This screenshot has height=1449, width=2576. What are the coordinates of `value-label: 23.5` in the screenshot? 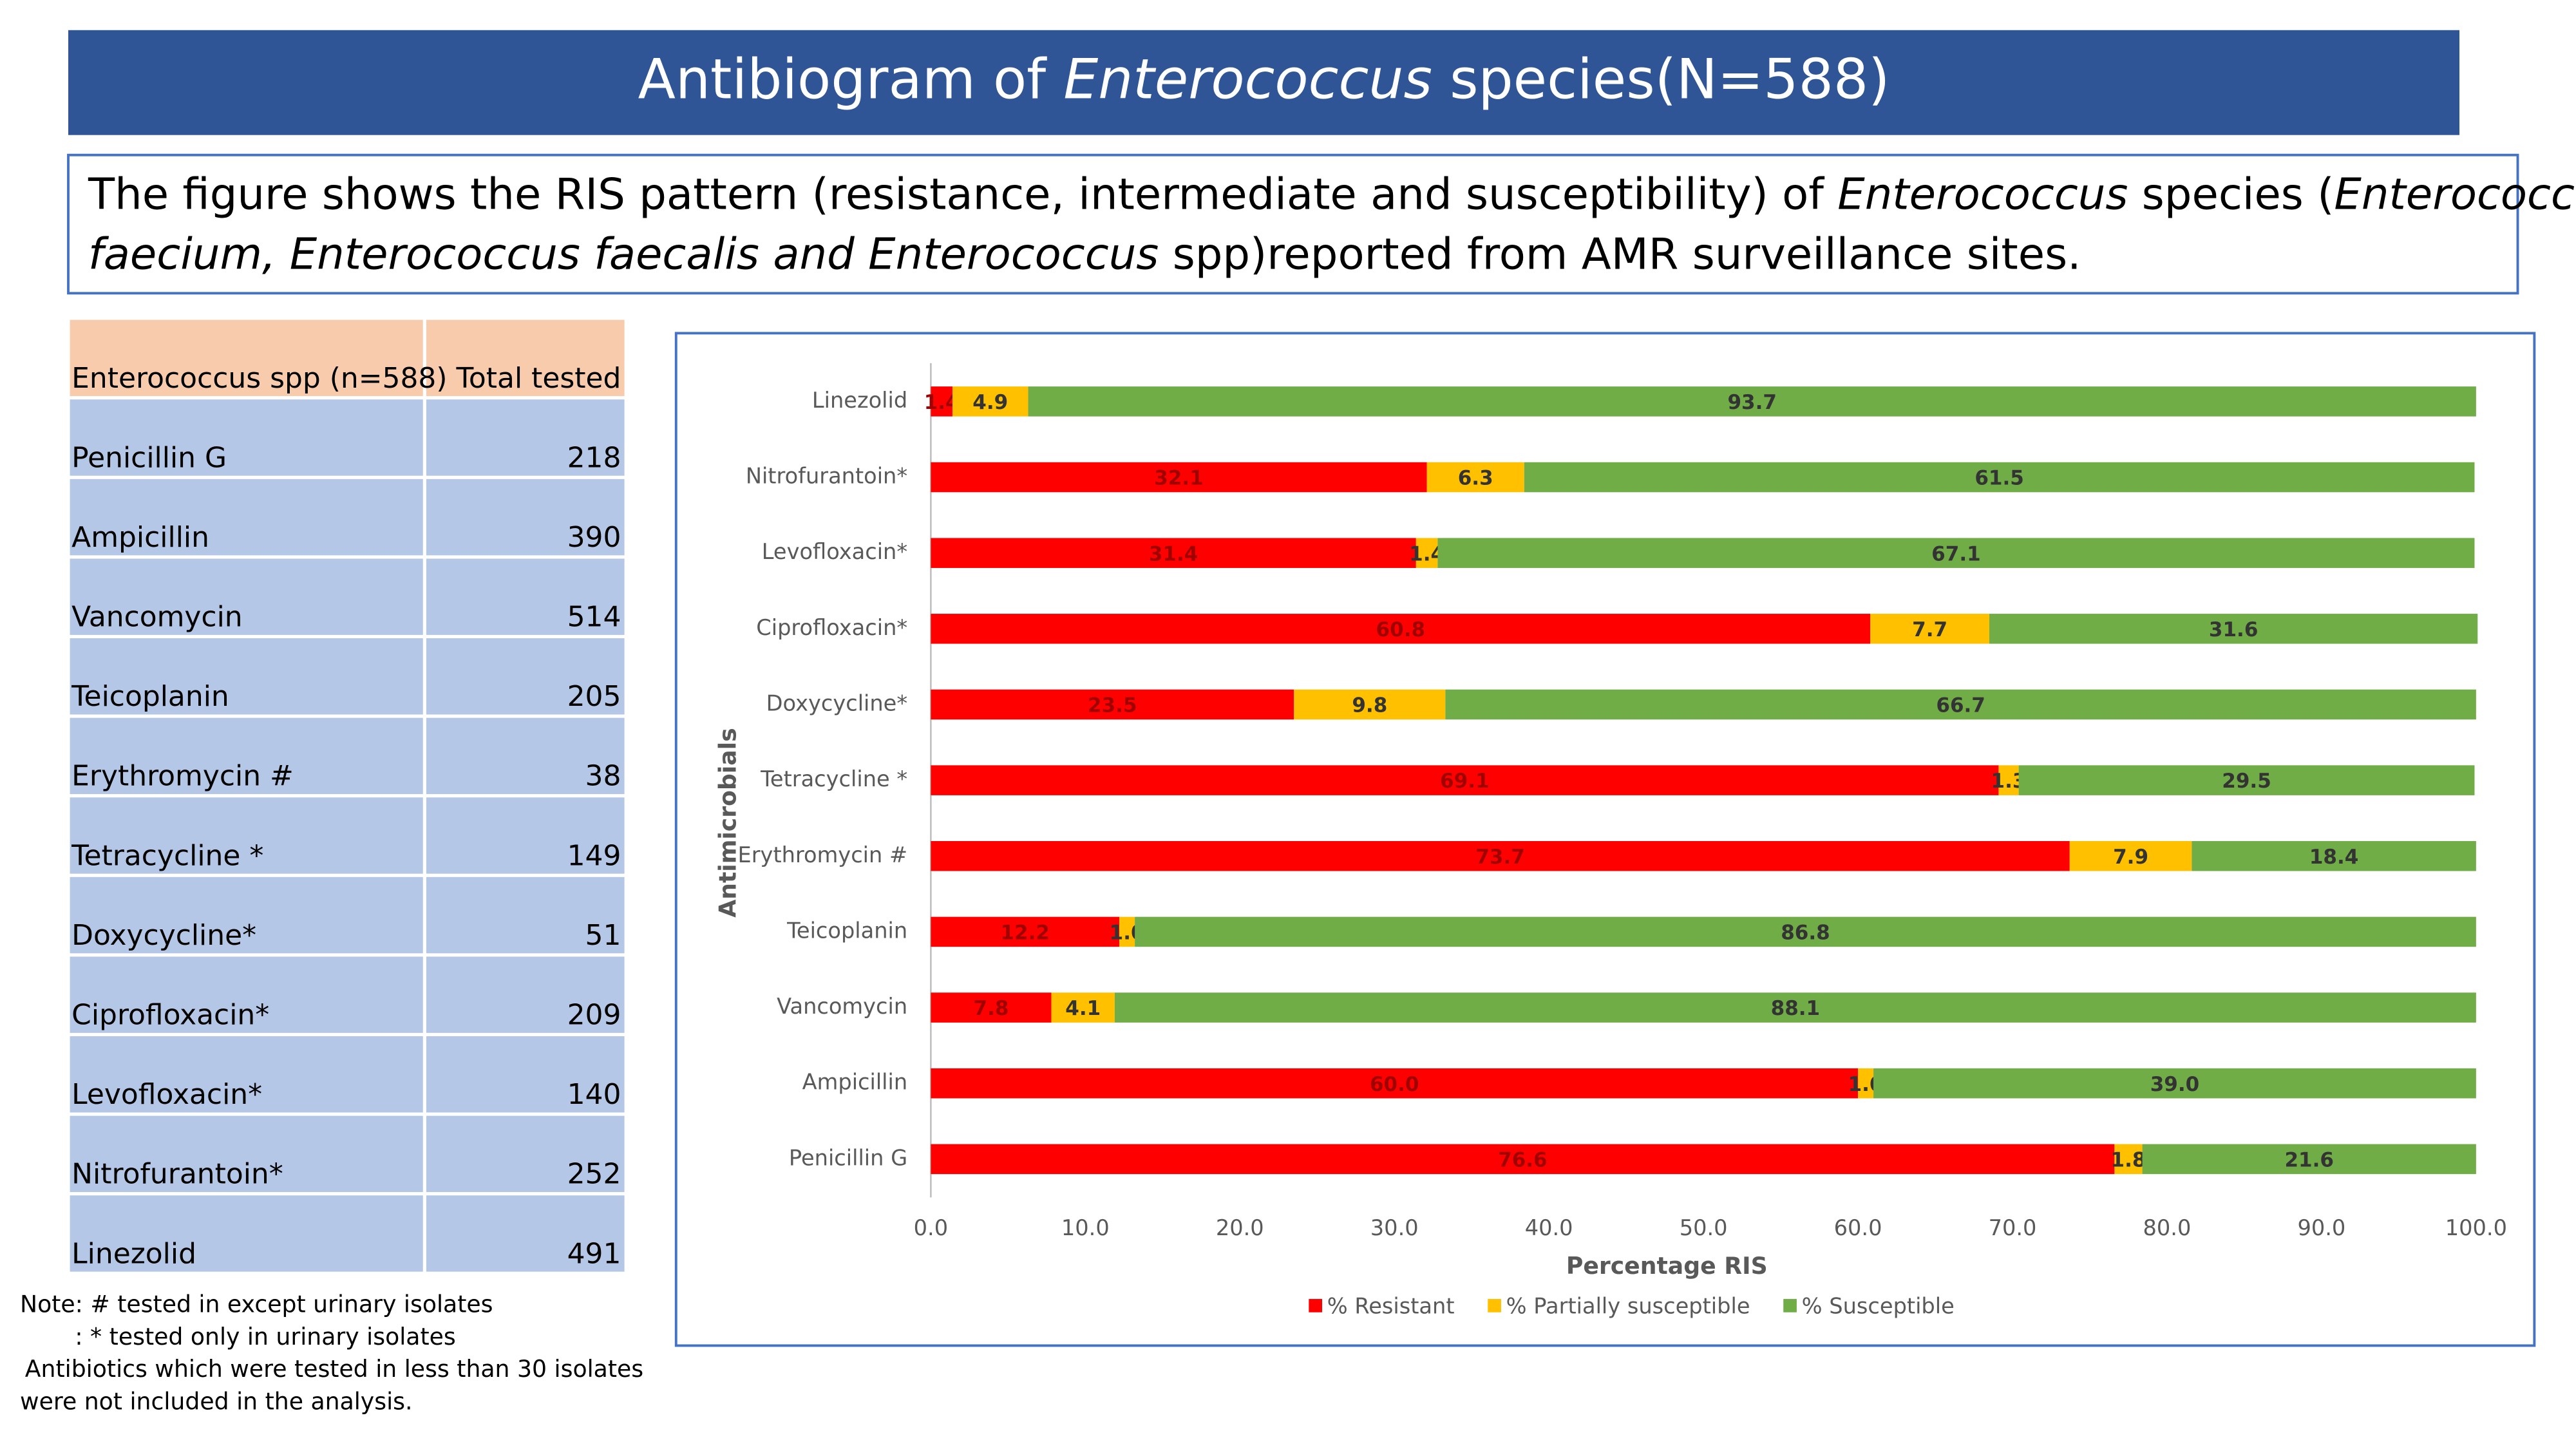 It's located at (1112, 706).